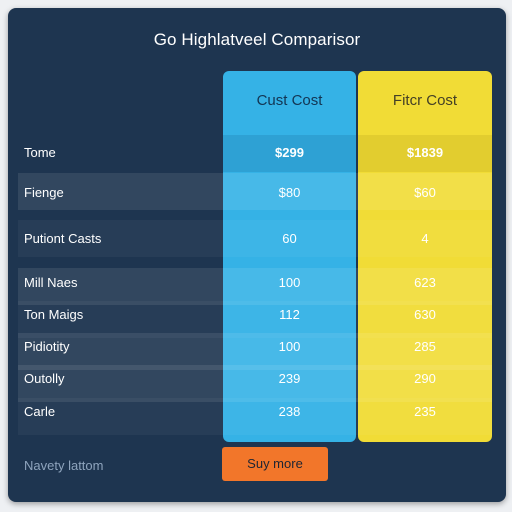  What do you see at coordinates (289, 100) in the screenshot?
I see `column-header-cust-cost: Cust Cost` at bounding box center [289, 100].